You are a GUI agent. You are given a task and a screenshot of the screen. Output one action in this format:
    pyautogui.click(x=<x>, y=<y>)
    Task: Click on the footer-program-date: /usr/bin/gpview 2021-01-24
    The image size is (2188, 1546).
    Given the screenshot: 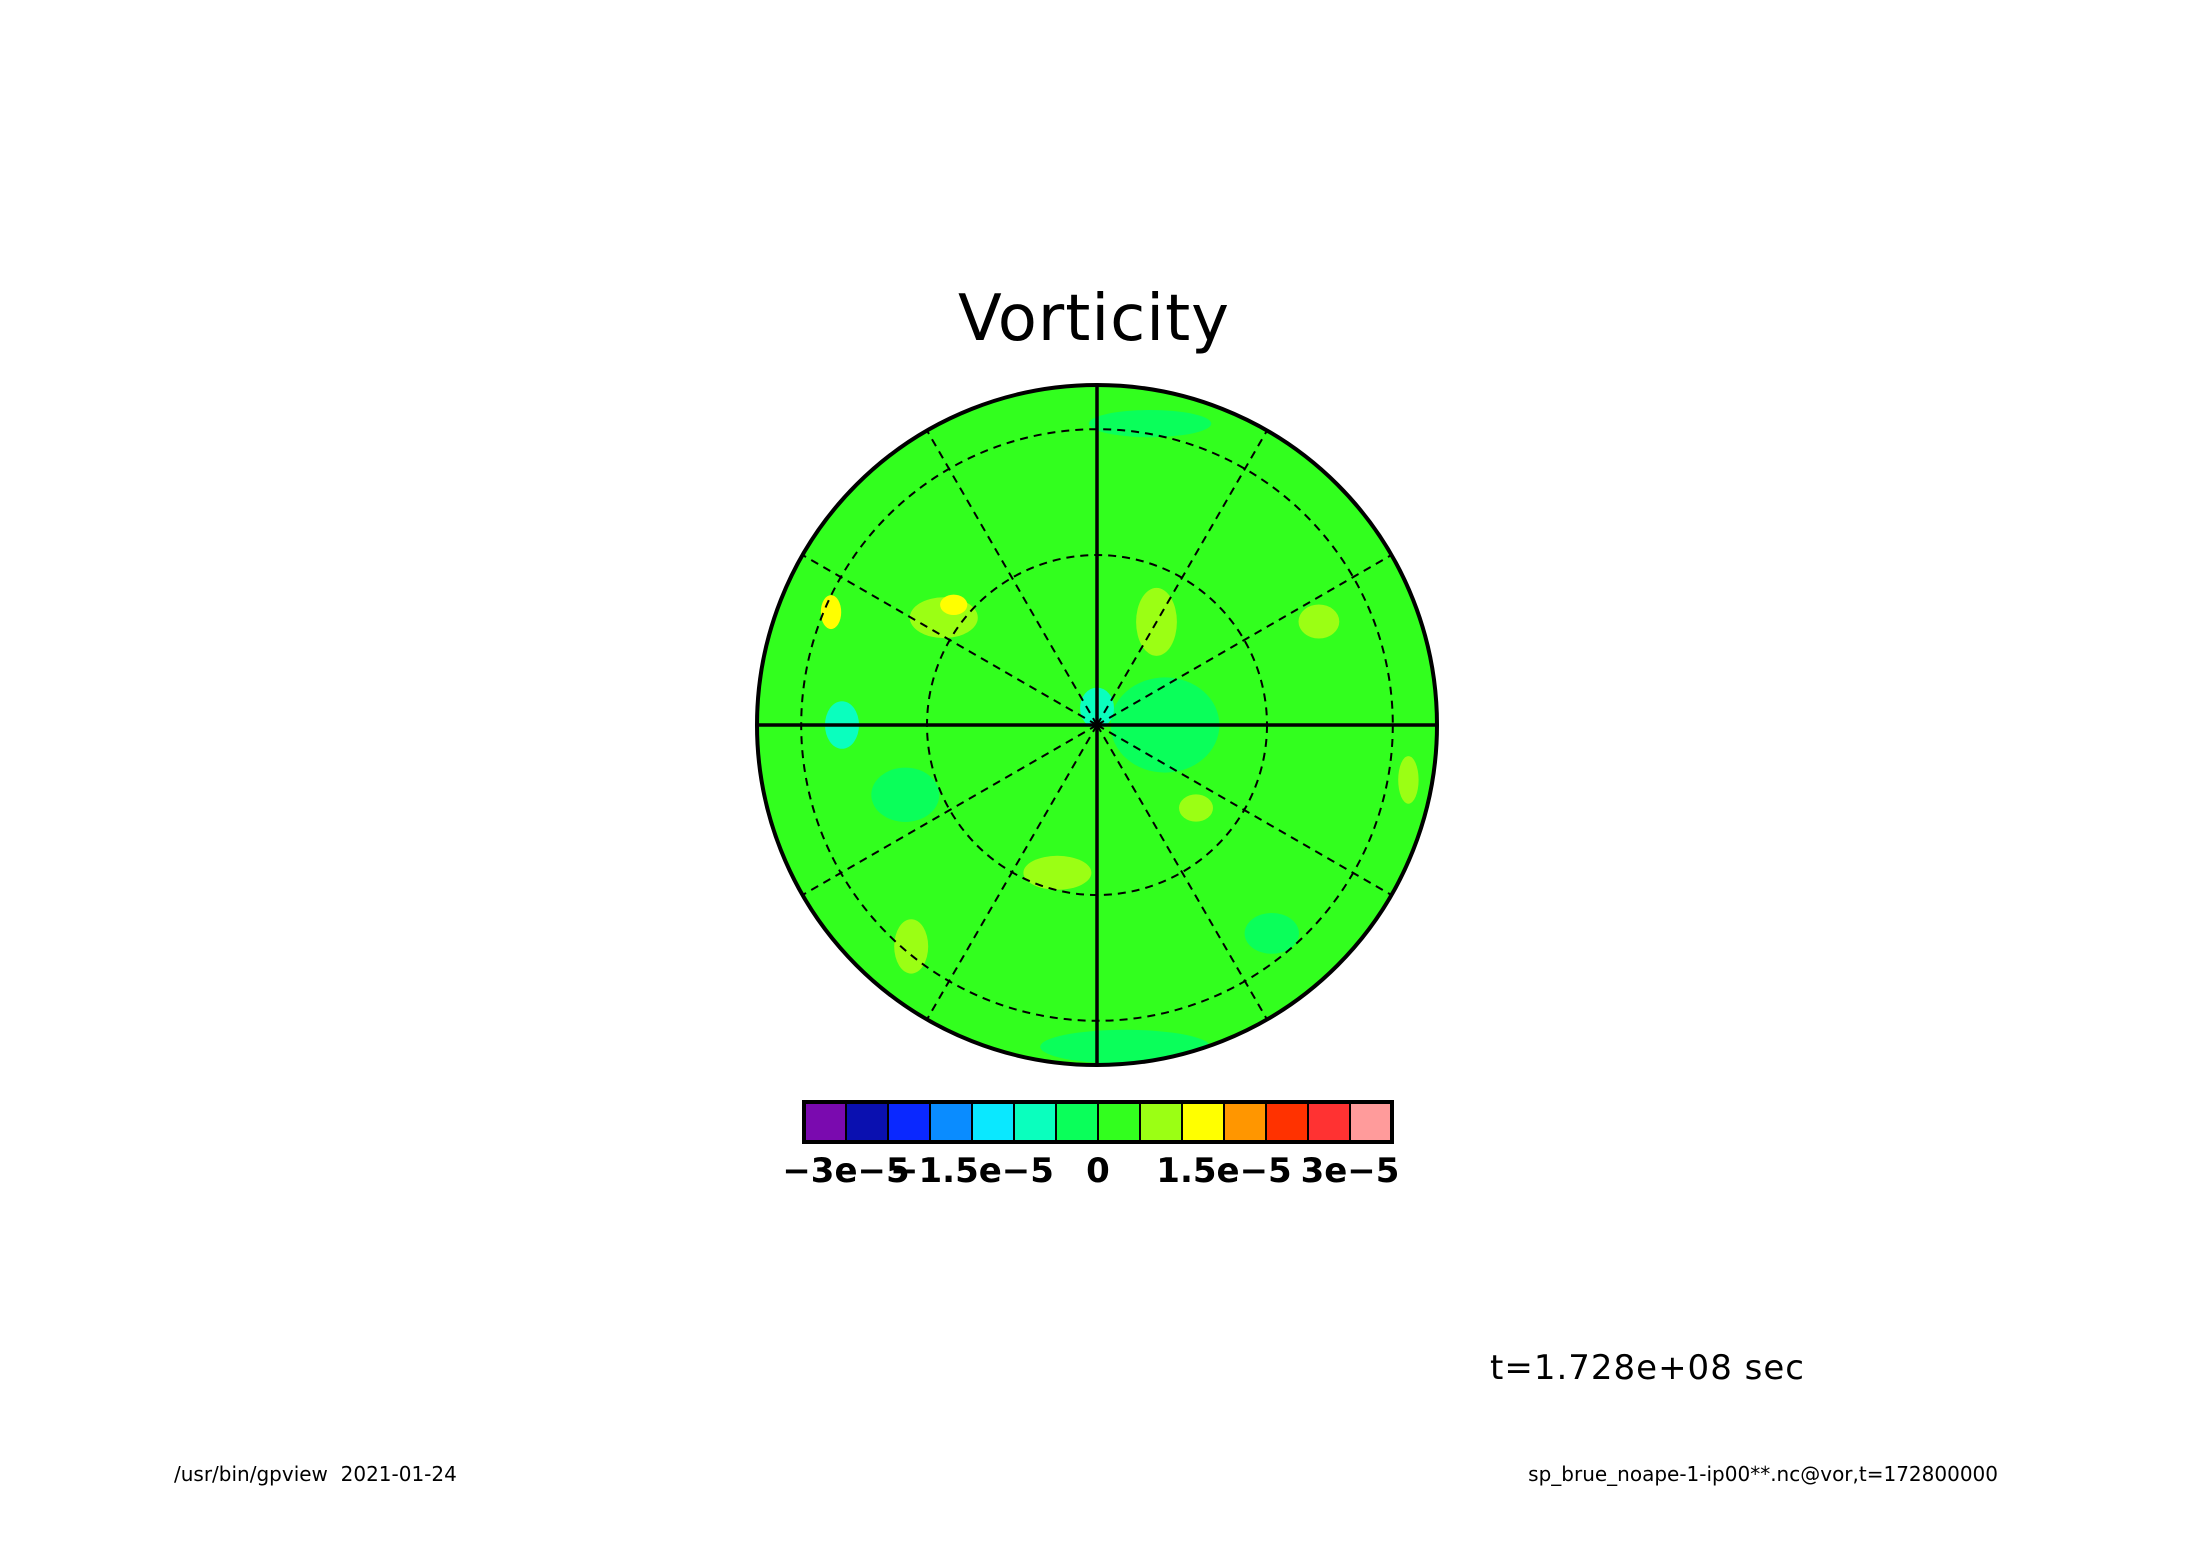 What is the action you would take?
    pyautogui.click(x=315, y=1474)
    